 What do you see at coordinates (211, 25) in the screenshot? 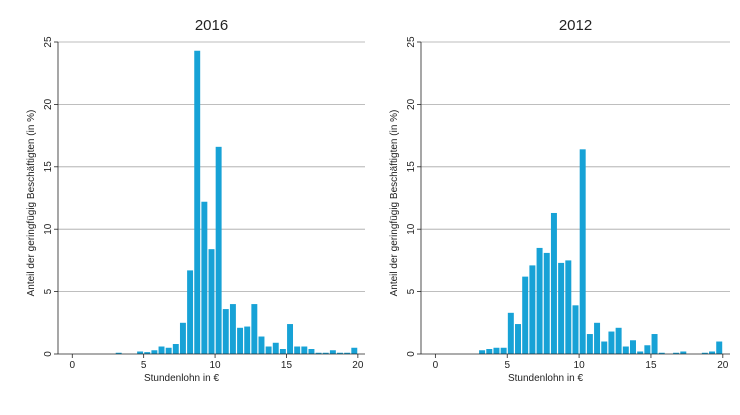
I see `chart-title: 2016` at bounding box center [211, 25].